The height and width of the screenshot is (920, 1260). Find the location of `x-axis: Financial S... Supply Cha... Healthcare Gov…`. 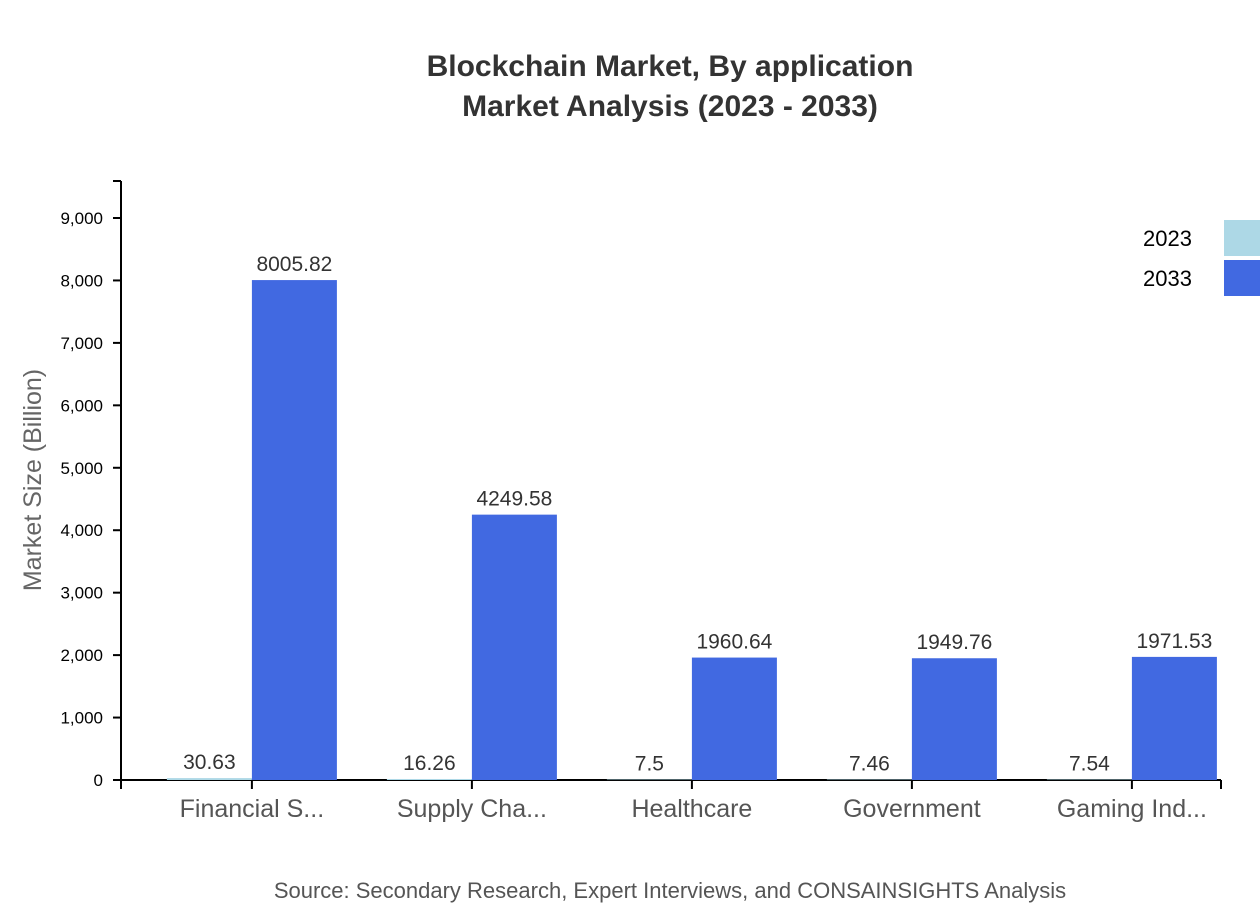

x-axis: Financial S... Supply Cha... Healthcare Gov… is located at coordinates (671, 801).